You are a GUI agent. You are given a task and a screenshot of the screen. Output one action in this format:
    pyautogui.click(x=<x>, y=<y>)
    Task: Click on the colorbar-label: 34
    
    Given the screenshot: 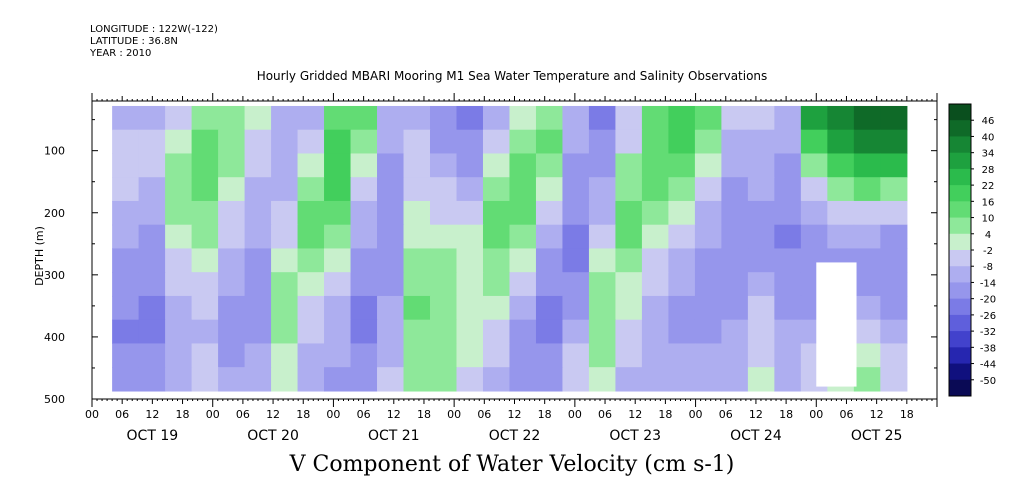 What is the action you would take?
    pyautogui.click(x=988, y=154)
    